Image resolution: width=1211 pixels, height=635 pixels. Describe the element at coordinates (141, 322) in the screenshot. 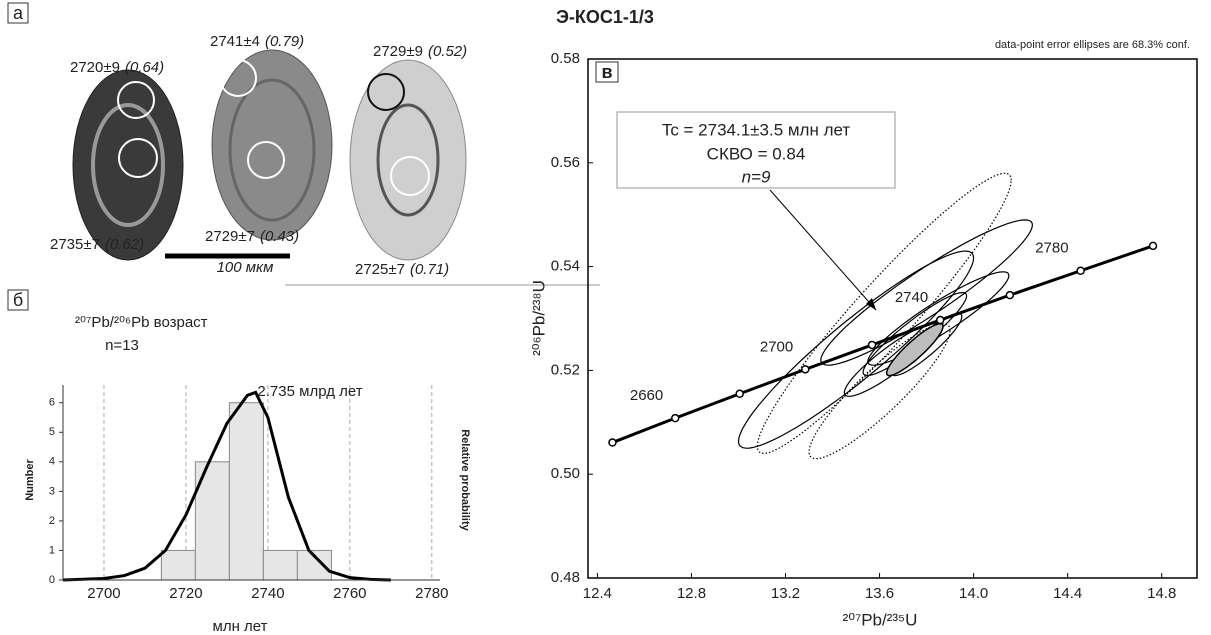

I see `annotation: ²⁰⁷Pb/²⁰⁶Pb возраст` at that location.